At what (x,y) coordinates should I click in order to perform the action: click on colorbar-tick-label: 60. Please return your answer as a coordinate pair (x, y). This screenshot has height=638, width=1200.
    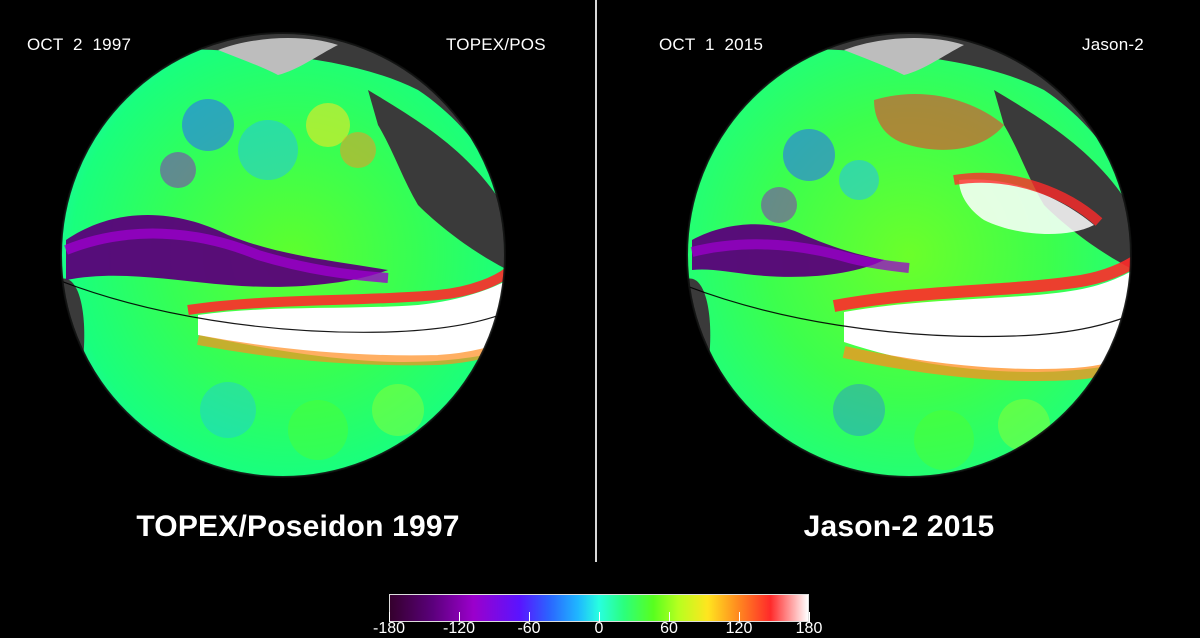
    Looking at the image, I should click on (669, 628).